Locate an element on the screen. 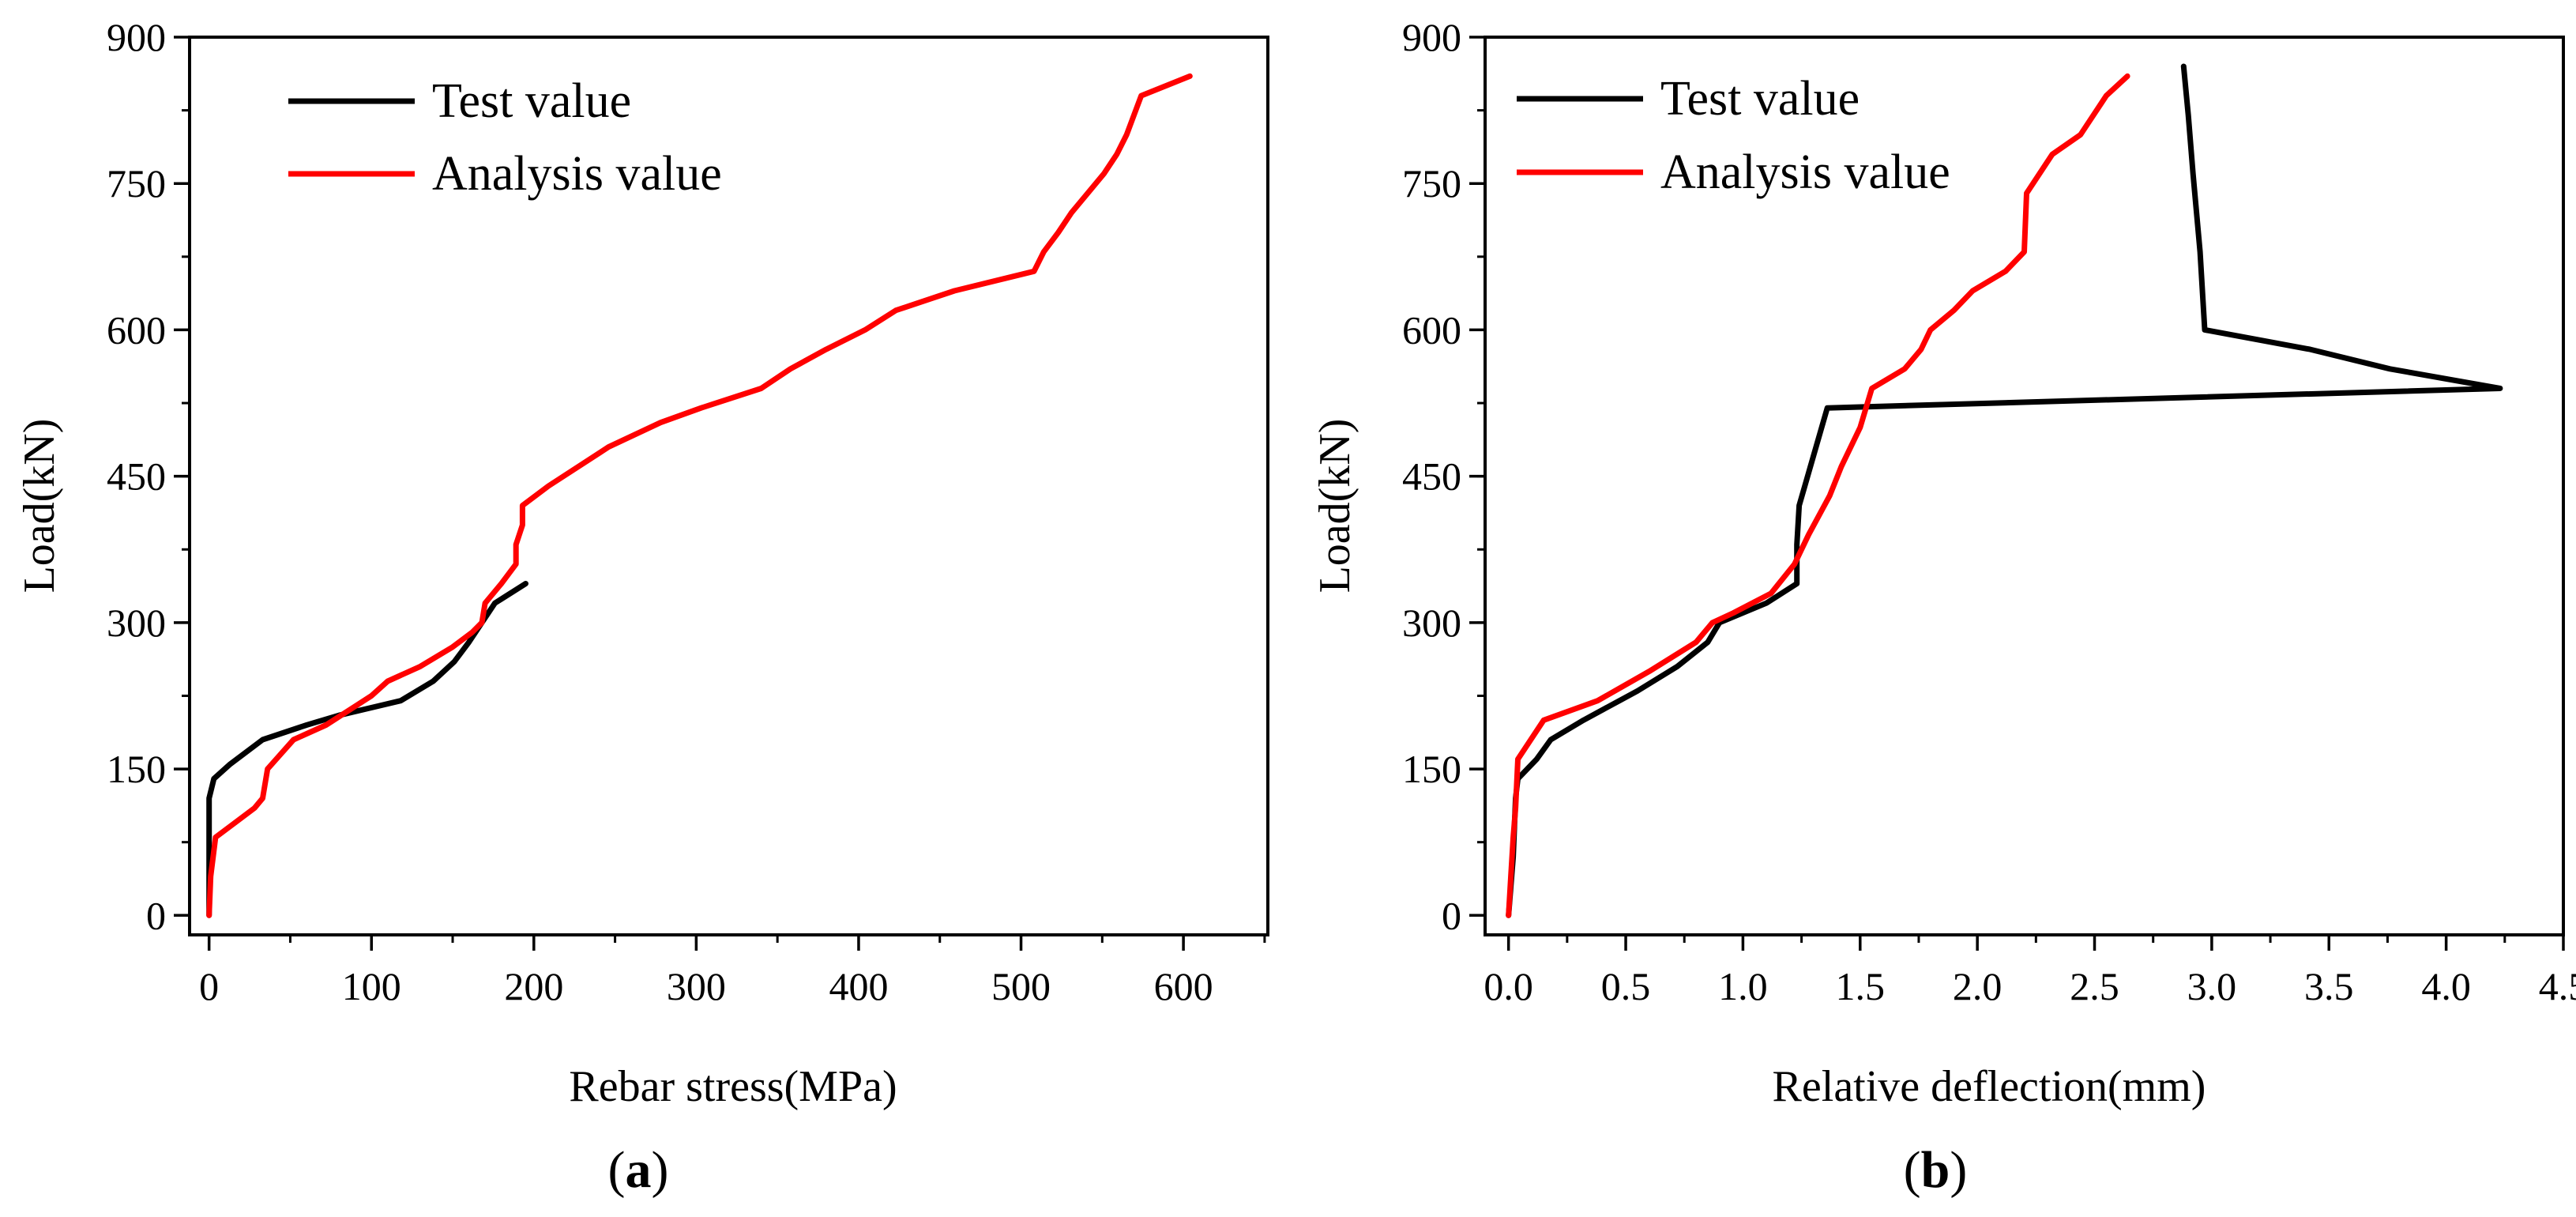 This screenshot has width=2576, height=1217. panel-a-x-tick-label: 300 is located at coordinates (696, 986).